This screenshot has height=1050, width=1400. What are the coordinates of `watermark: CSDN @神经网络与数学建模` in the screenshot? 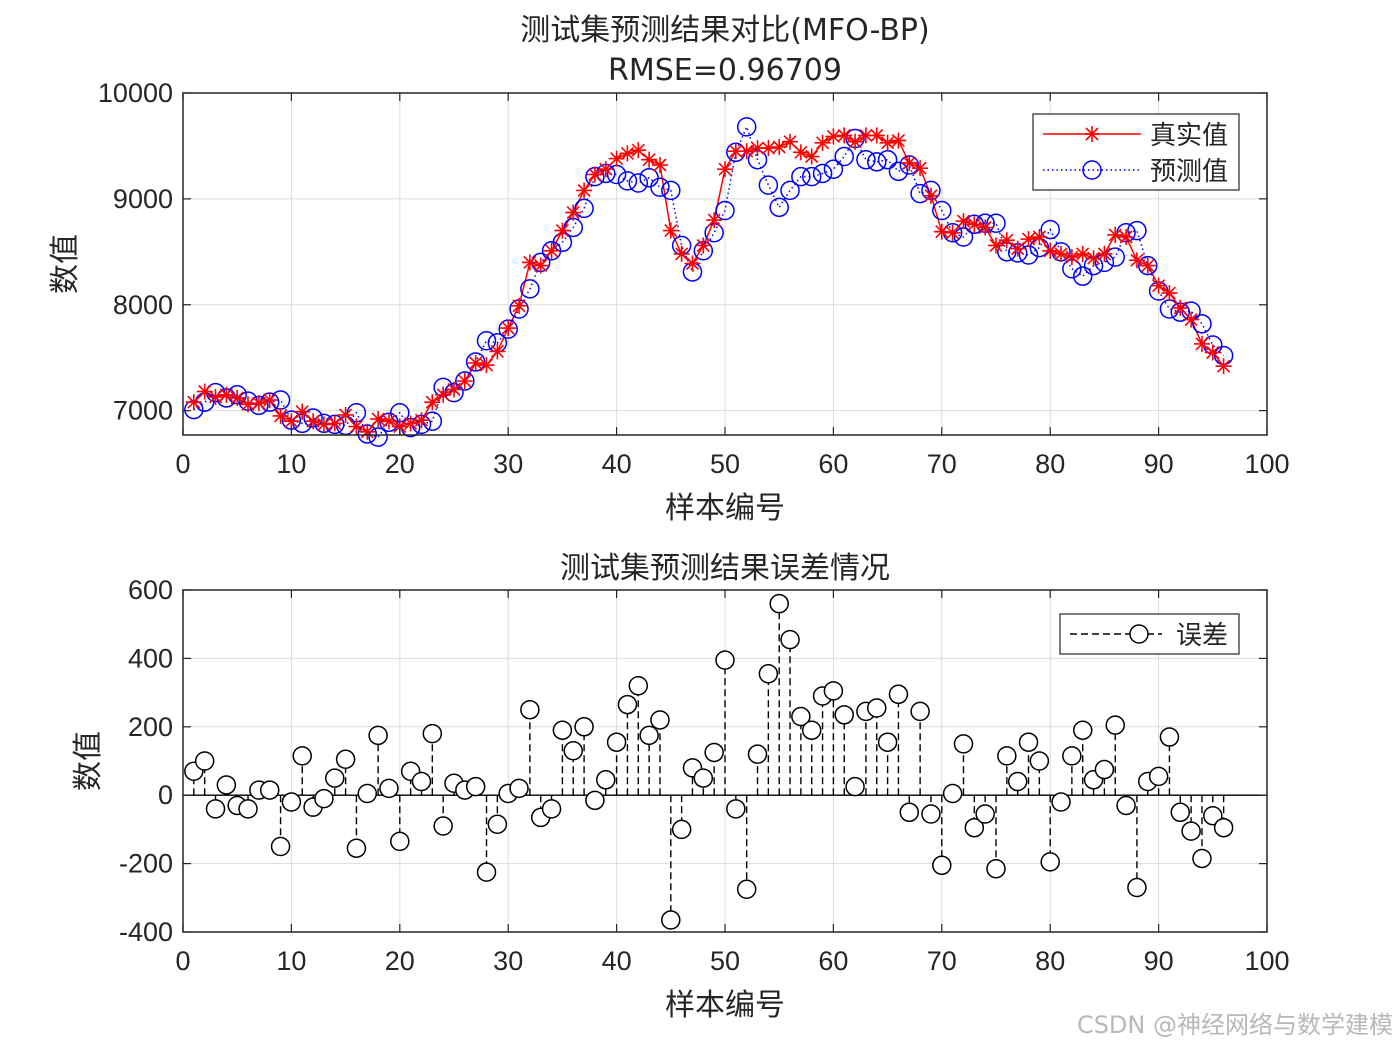 It's located at (1235, 1025).